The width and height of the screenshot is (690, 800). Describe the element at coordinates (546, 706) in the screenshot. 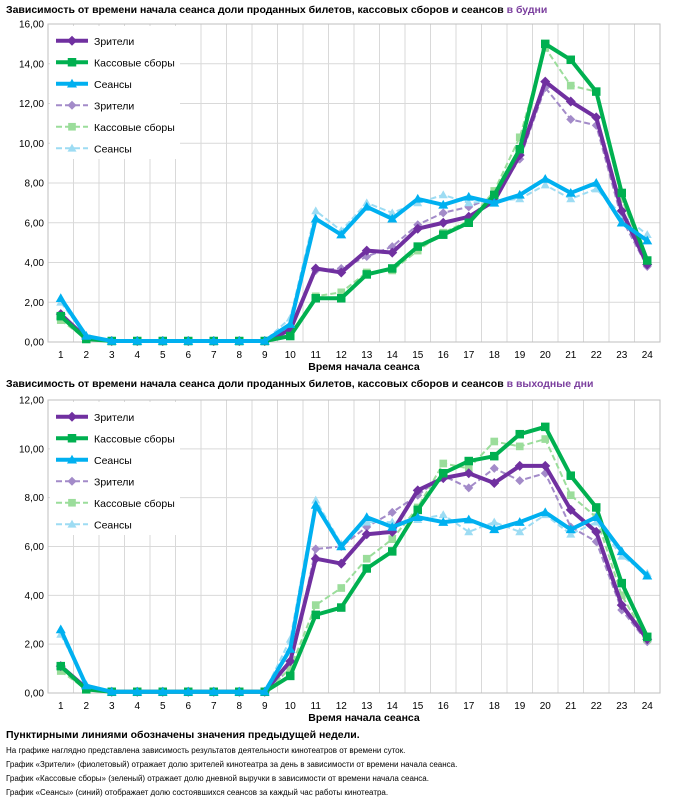

I see `chart2-xtick-label: 20` at that location.